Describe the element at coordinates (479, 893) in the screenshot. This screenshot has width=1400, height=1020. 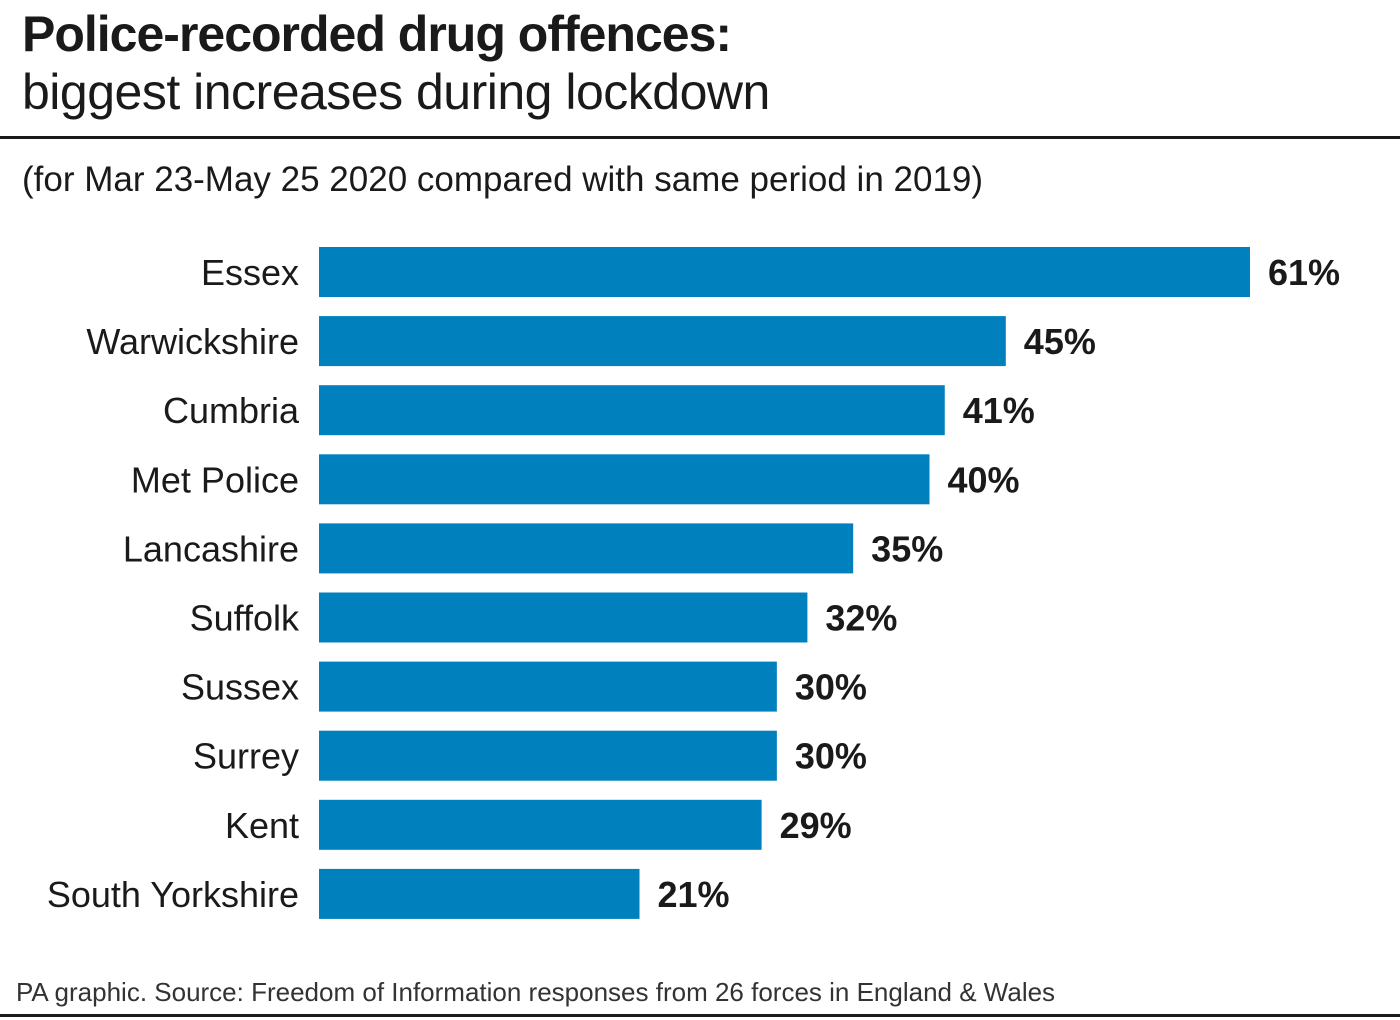
I see `bar-south-yorkshire` at that location.